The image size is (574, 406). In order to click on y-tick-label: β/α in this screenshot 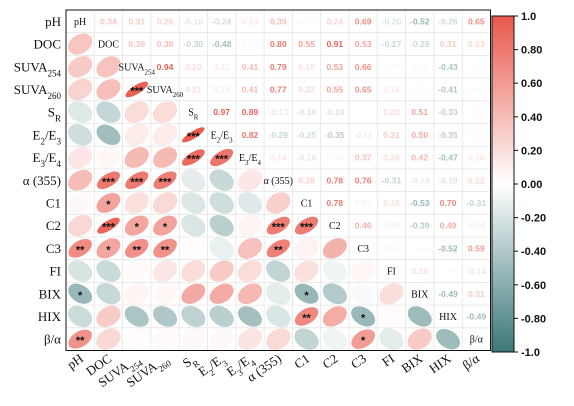, I will do `click(52, 339)`.